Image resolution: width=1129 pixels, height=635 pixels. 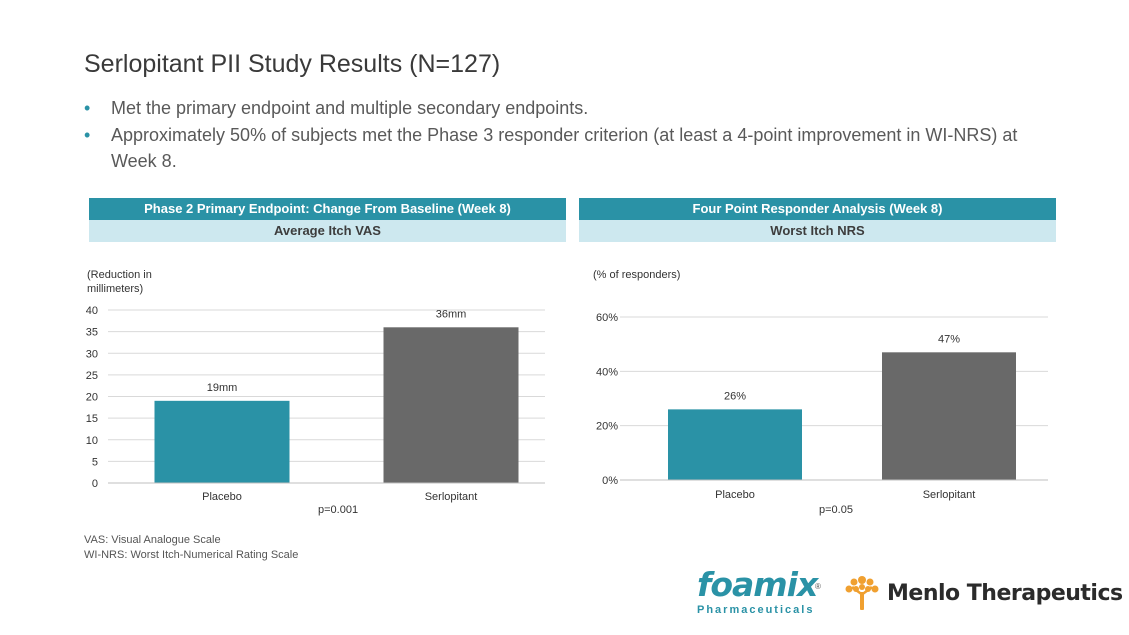 I want to click on menlo-logo: Menlo Therapeutics, so click(x=983, y=593).